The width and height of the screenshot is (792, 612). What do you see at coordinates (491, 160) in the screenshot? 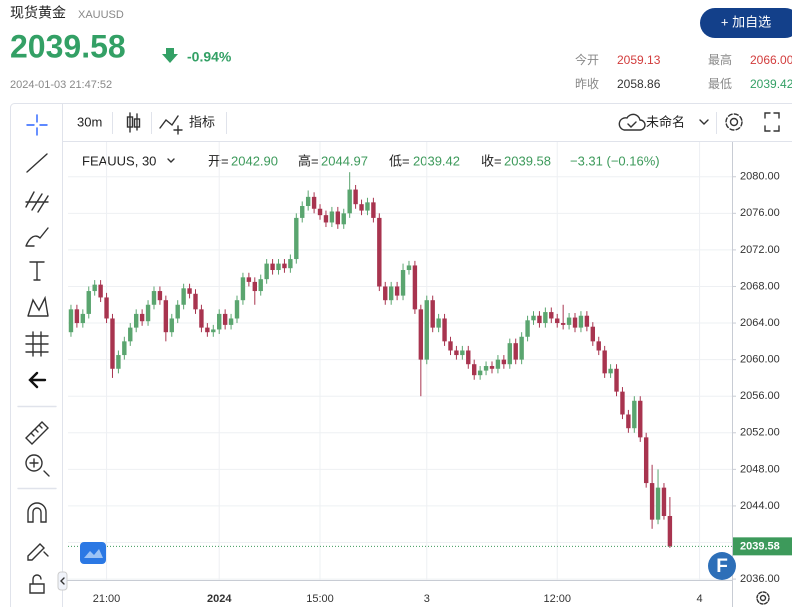
I see `legend-label: 收=` at bounding box center [491, 160].